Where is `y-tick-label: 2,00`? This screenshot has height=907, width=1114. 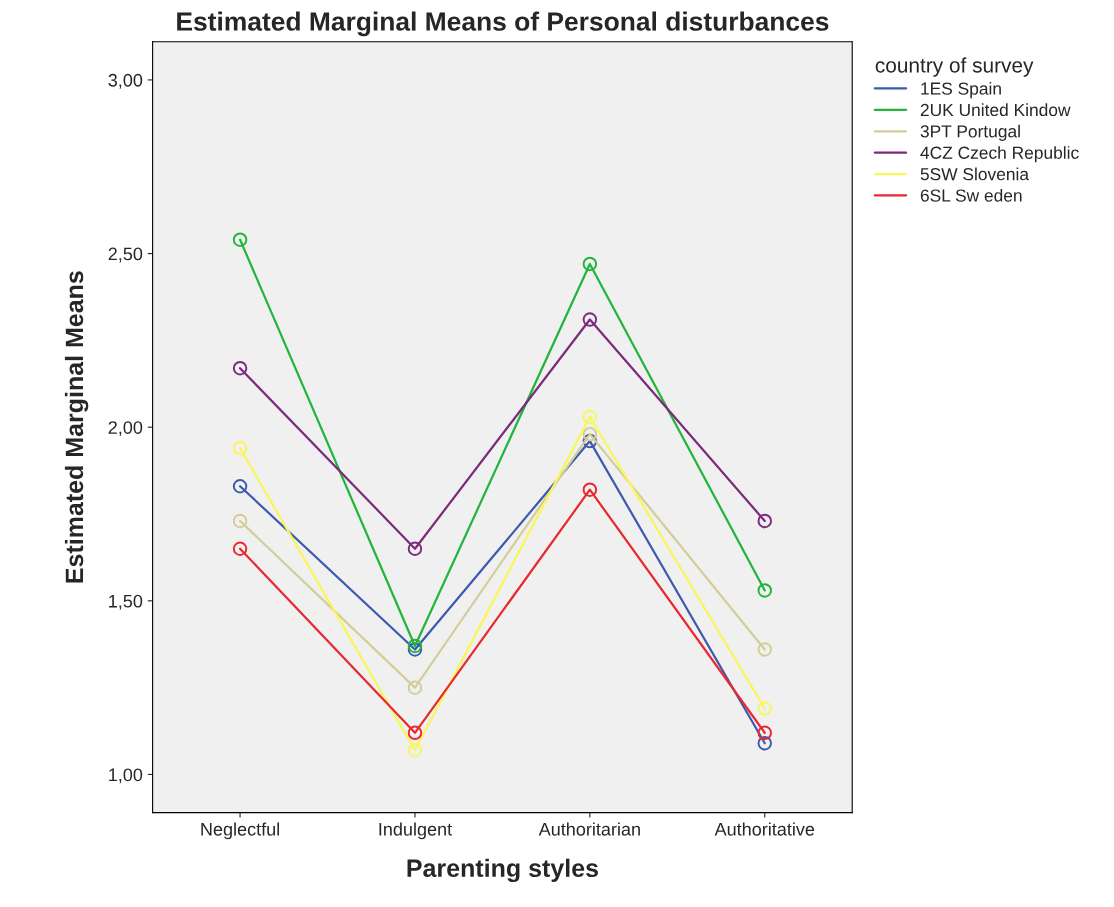
y-tick-label: 2,00 is located at coordinates (125, 429).